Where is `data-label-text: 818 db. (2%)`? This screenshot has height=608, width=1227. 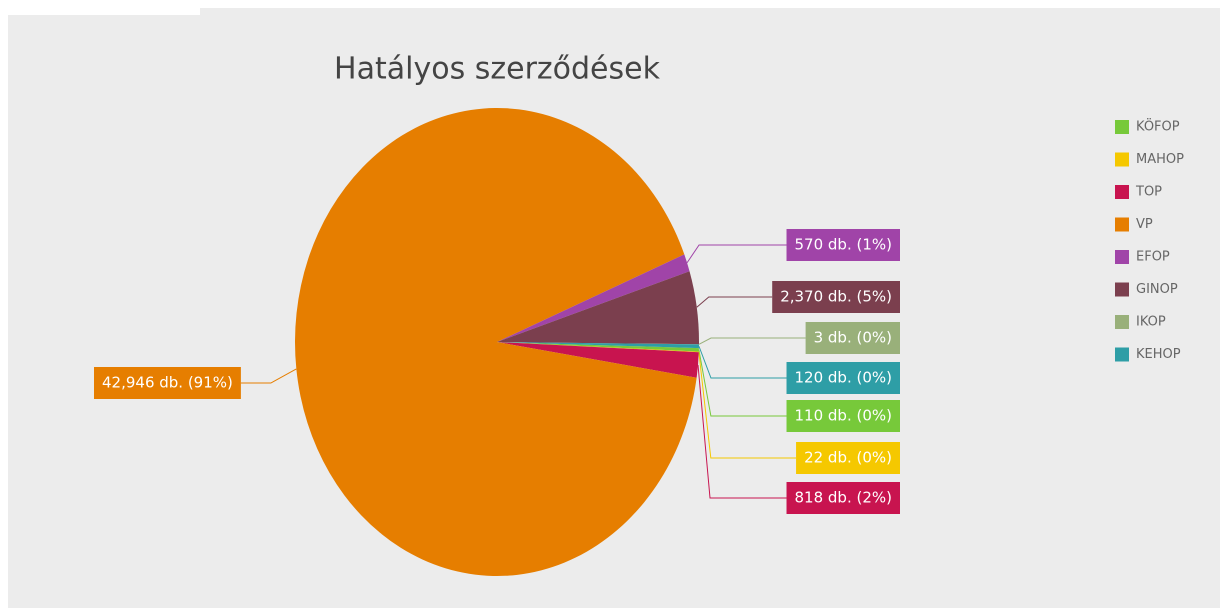
data-label-text: 818 db. (2%) is located at coordinates (843, 498).